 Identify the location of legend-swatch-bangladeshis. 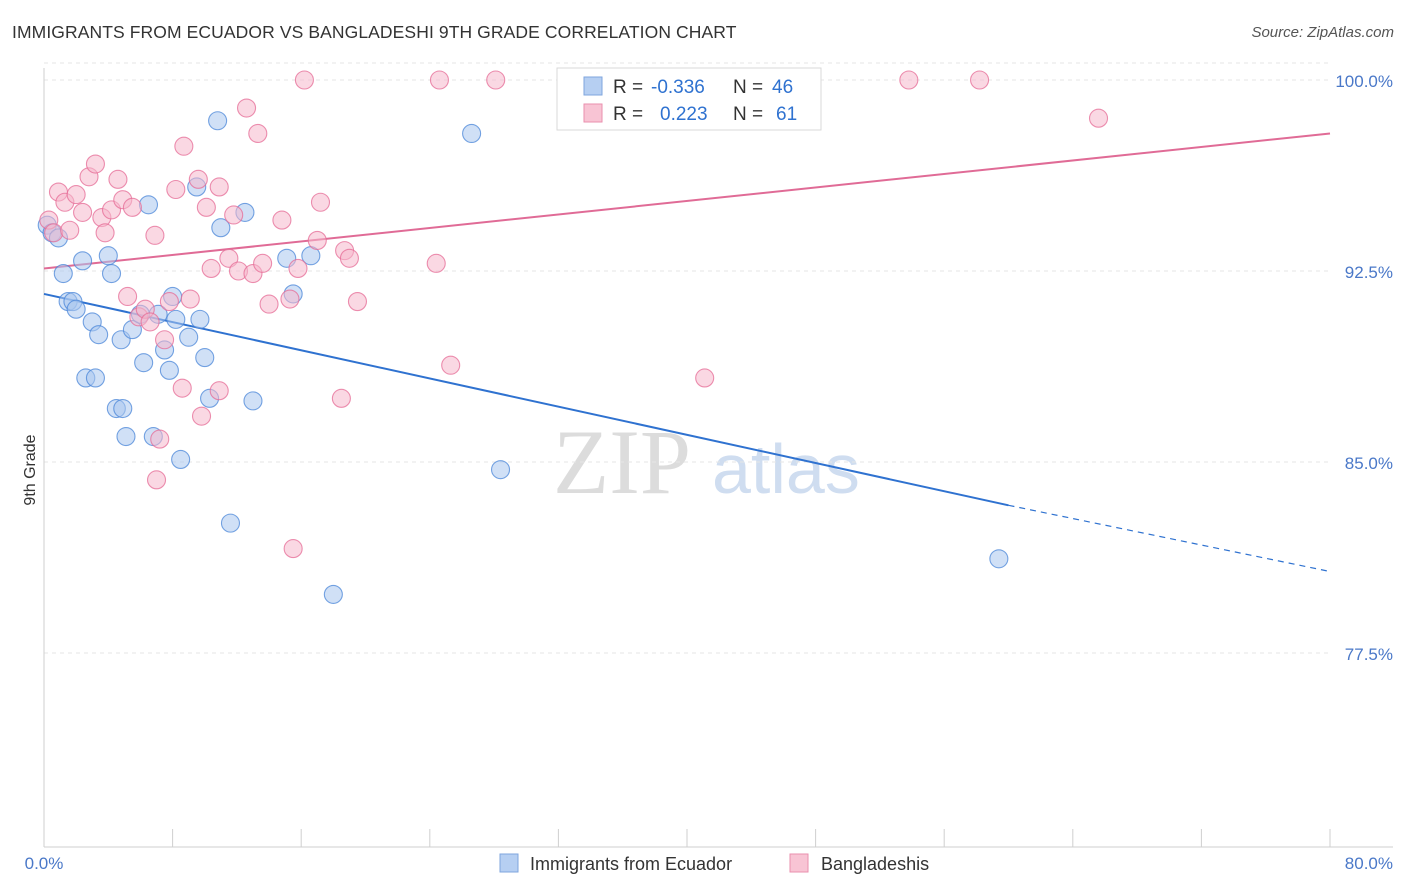
(593, 113).